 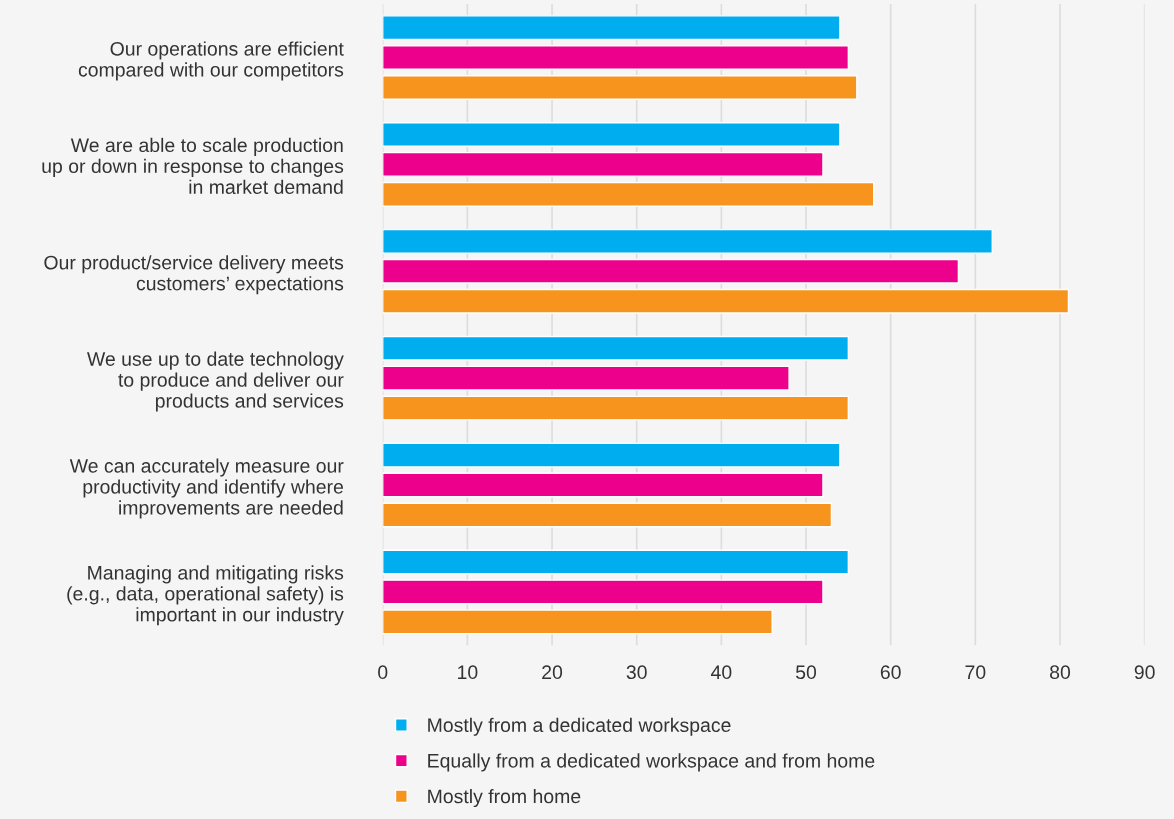 What do you see at coordinates (721, 672) in the screenshot?
I see `x-tick-label: 40` at bounding box center [721, 672].